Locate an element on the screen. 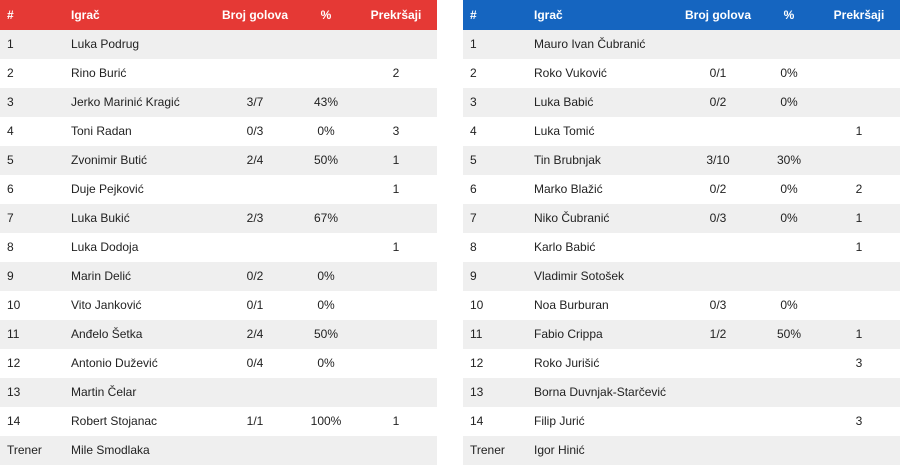 The width and height of the screenshot is (900, 465). table-cell: 4 is located at coordinates (10, 131).